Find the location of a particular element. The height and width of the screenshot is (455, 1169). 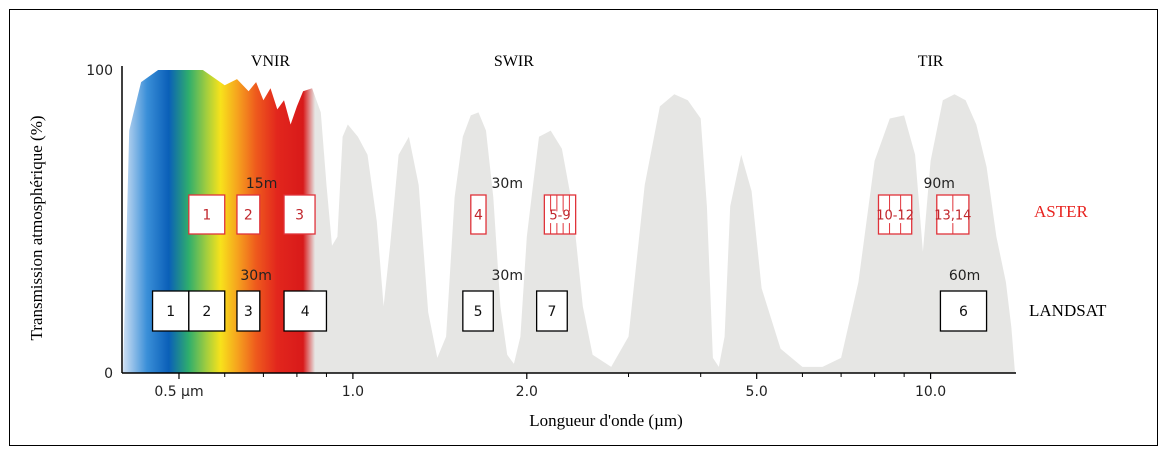

x-tick-label: 5.0 is located at coordinates (757, 392).